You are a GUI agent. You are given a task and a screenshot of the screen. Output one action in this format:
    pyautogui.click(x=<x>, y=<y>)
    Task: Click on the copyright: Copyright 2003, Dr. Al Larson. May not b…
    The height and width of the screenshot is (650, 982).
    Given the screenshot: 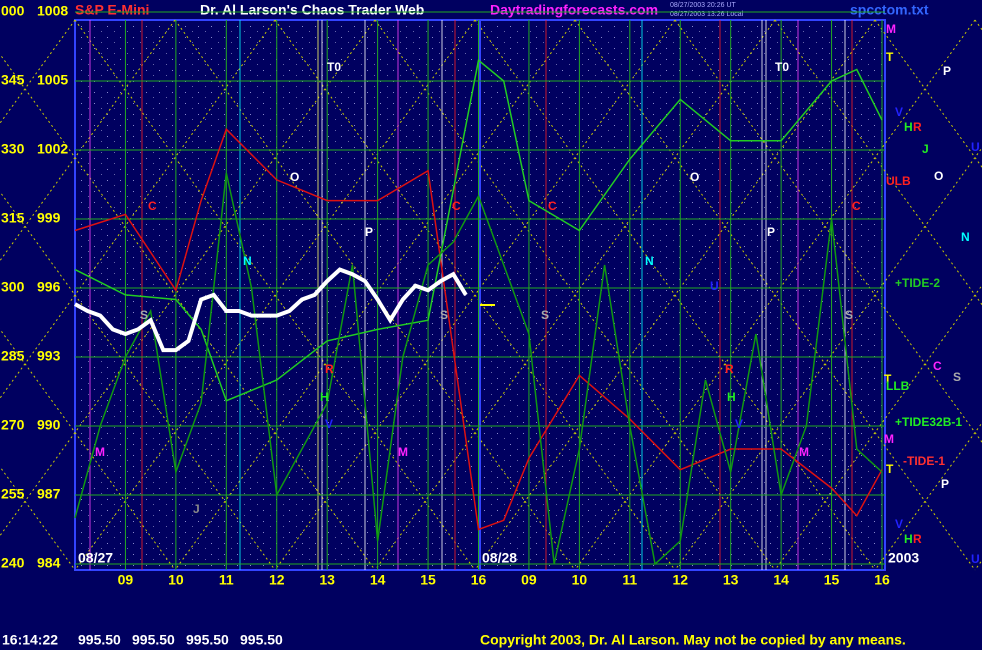 What is the action you would take?
    pyautogui.click(x=693, y=640)
    